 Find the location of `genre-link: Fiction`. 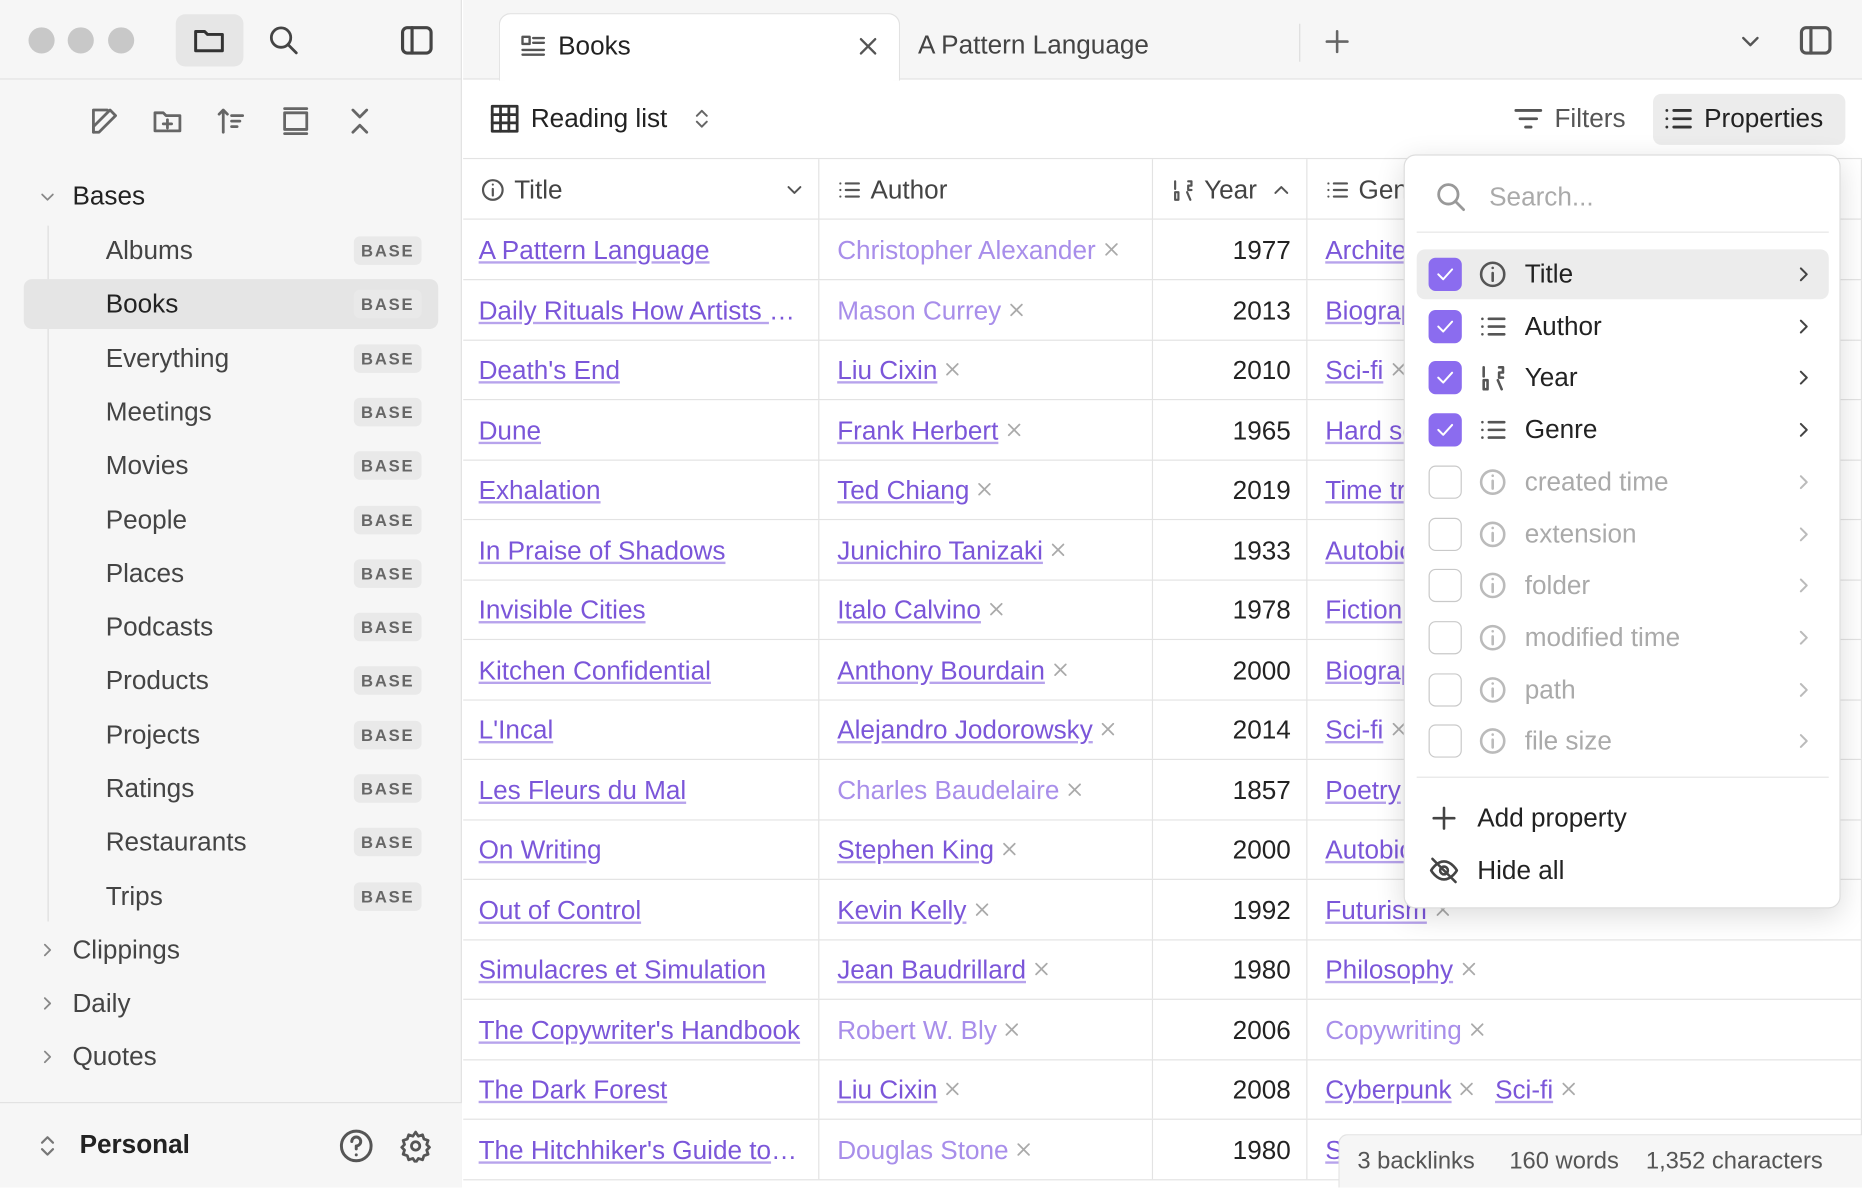

genre-link: Fiction is located at coordinates (1364, 609).